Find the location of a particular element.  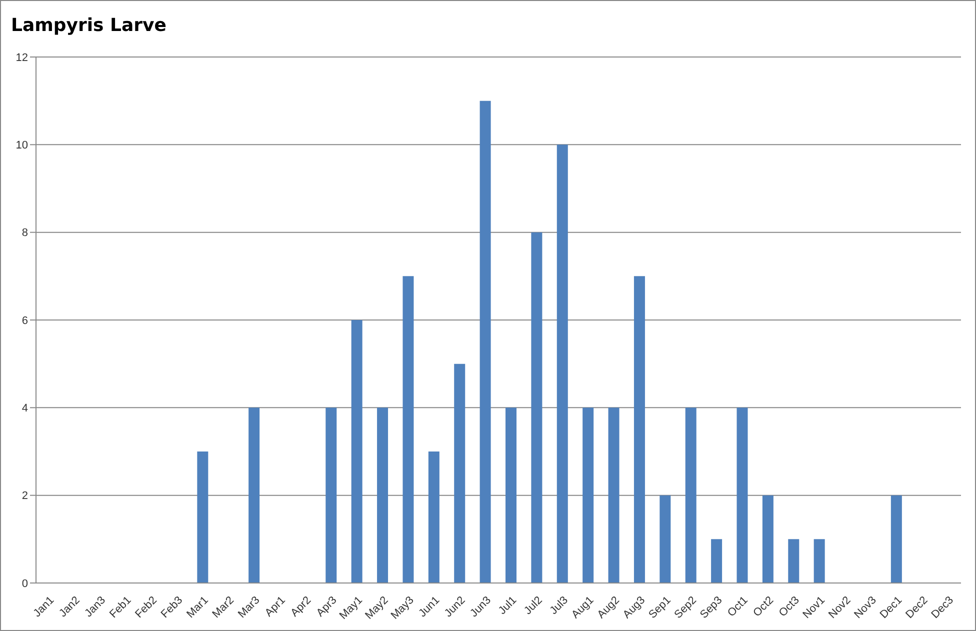

y-tick-label: 12 is located at coordinates (22, 58).